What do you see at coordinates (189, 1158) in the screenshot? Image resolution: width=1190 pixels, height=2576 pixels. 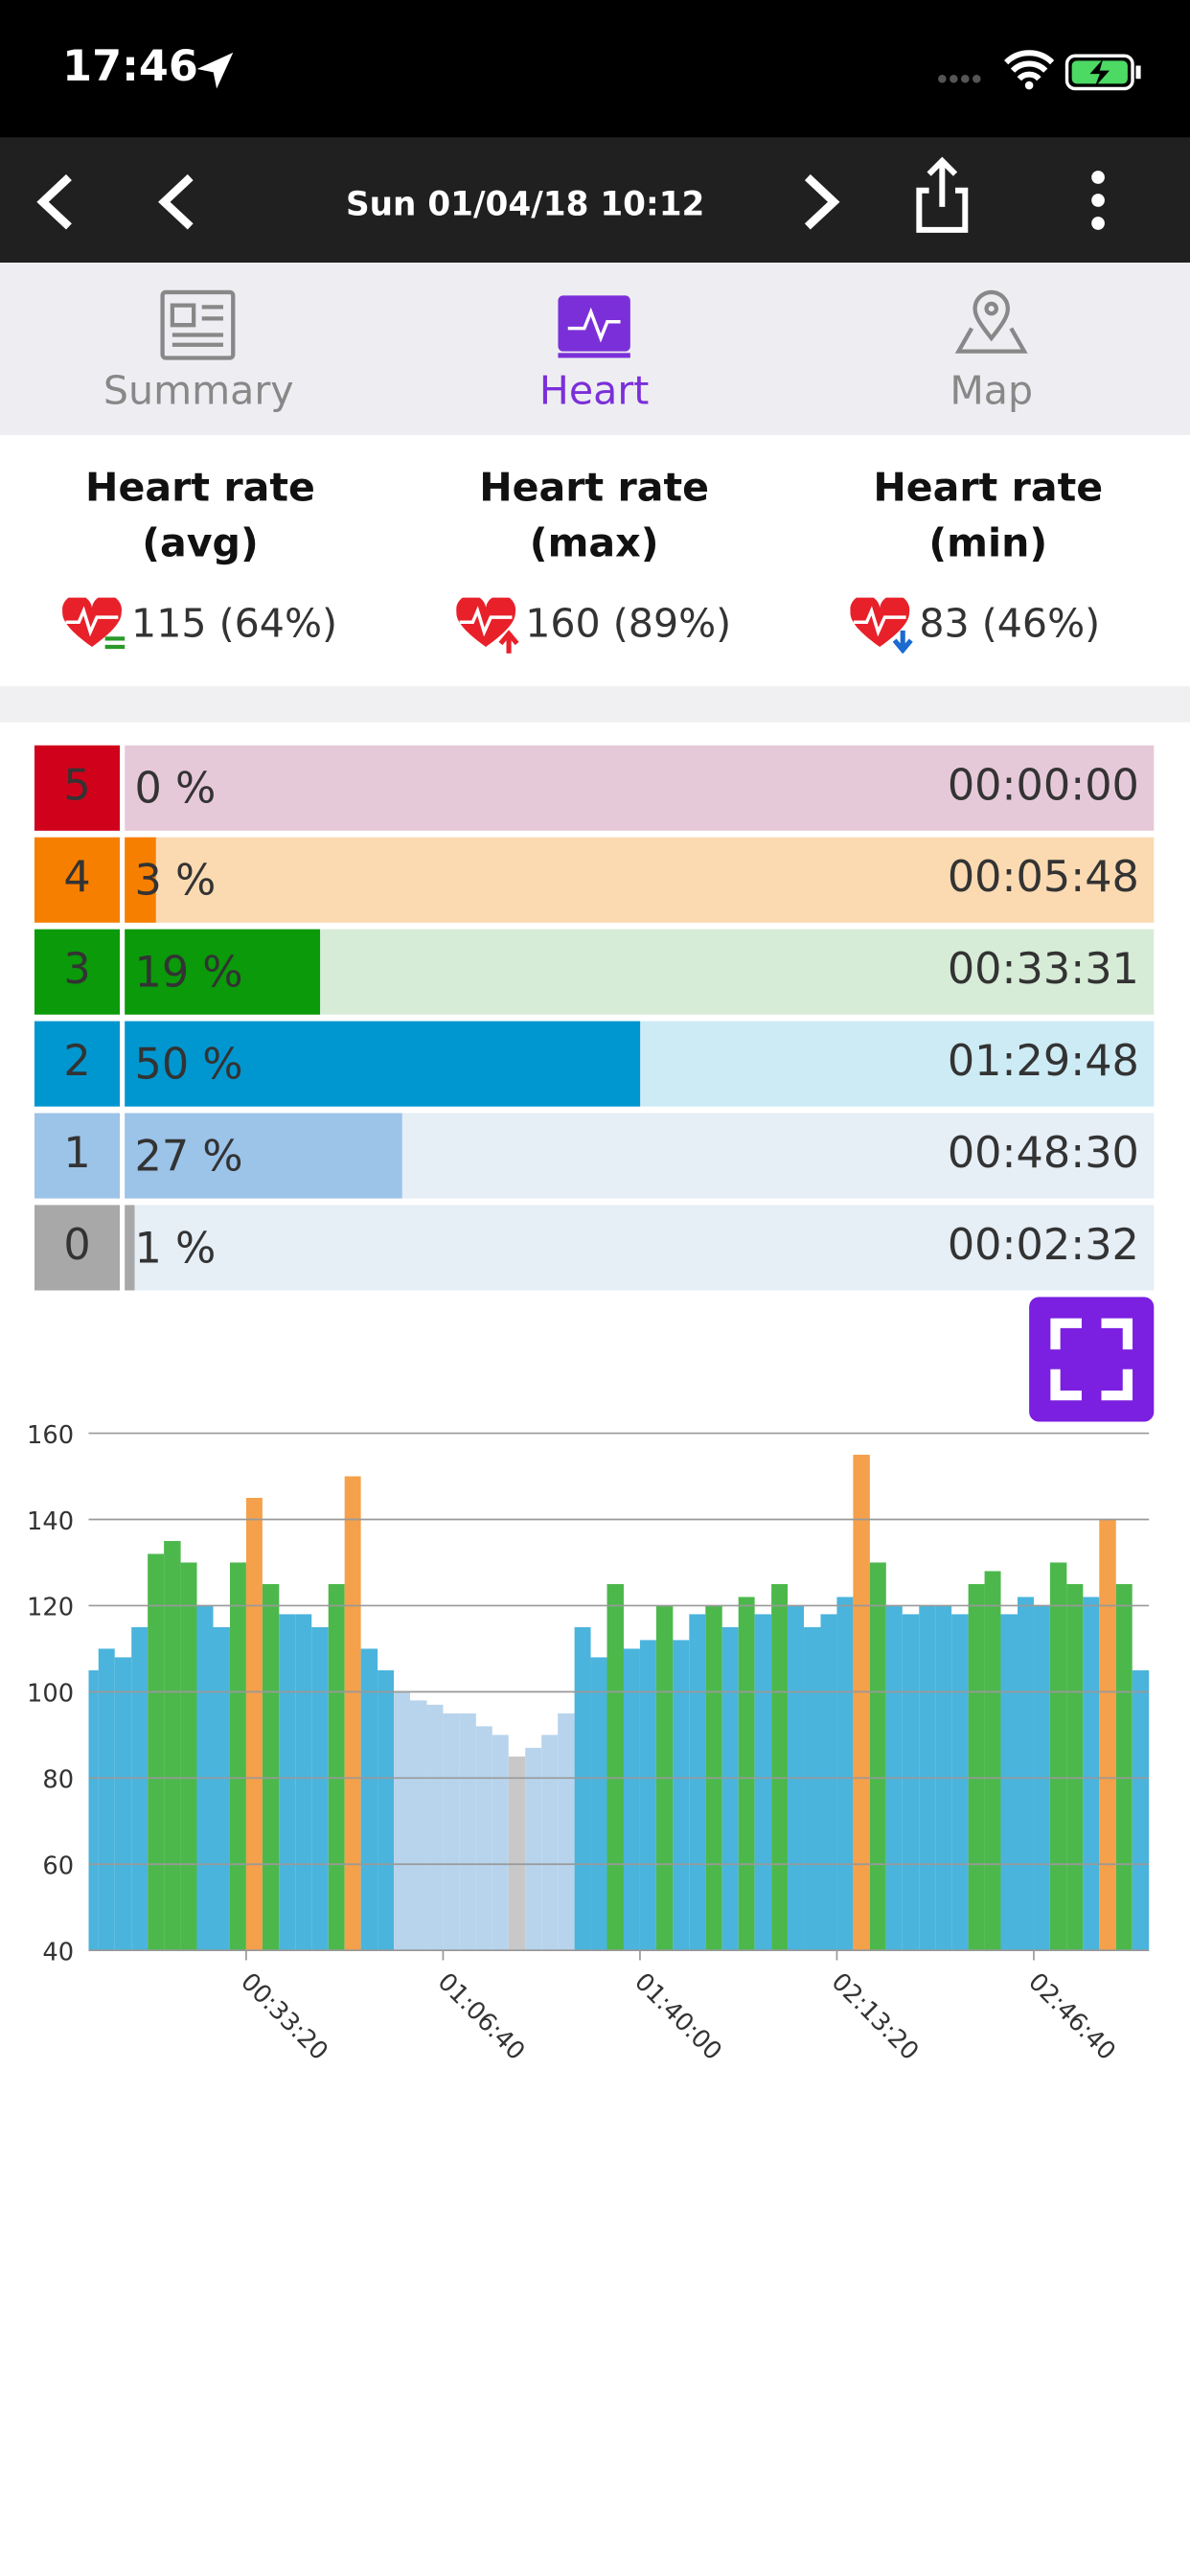 I see `zone-percent: 27 %` at bounding box center [189, 1158].